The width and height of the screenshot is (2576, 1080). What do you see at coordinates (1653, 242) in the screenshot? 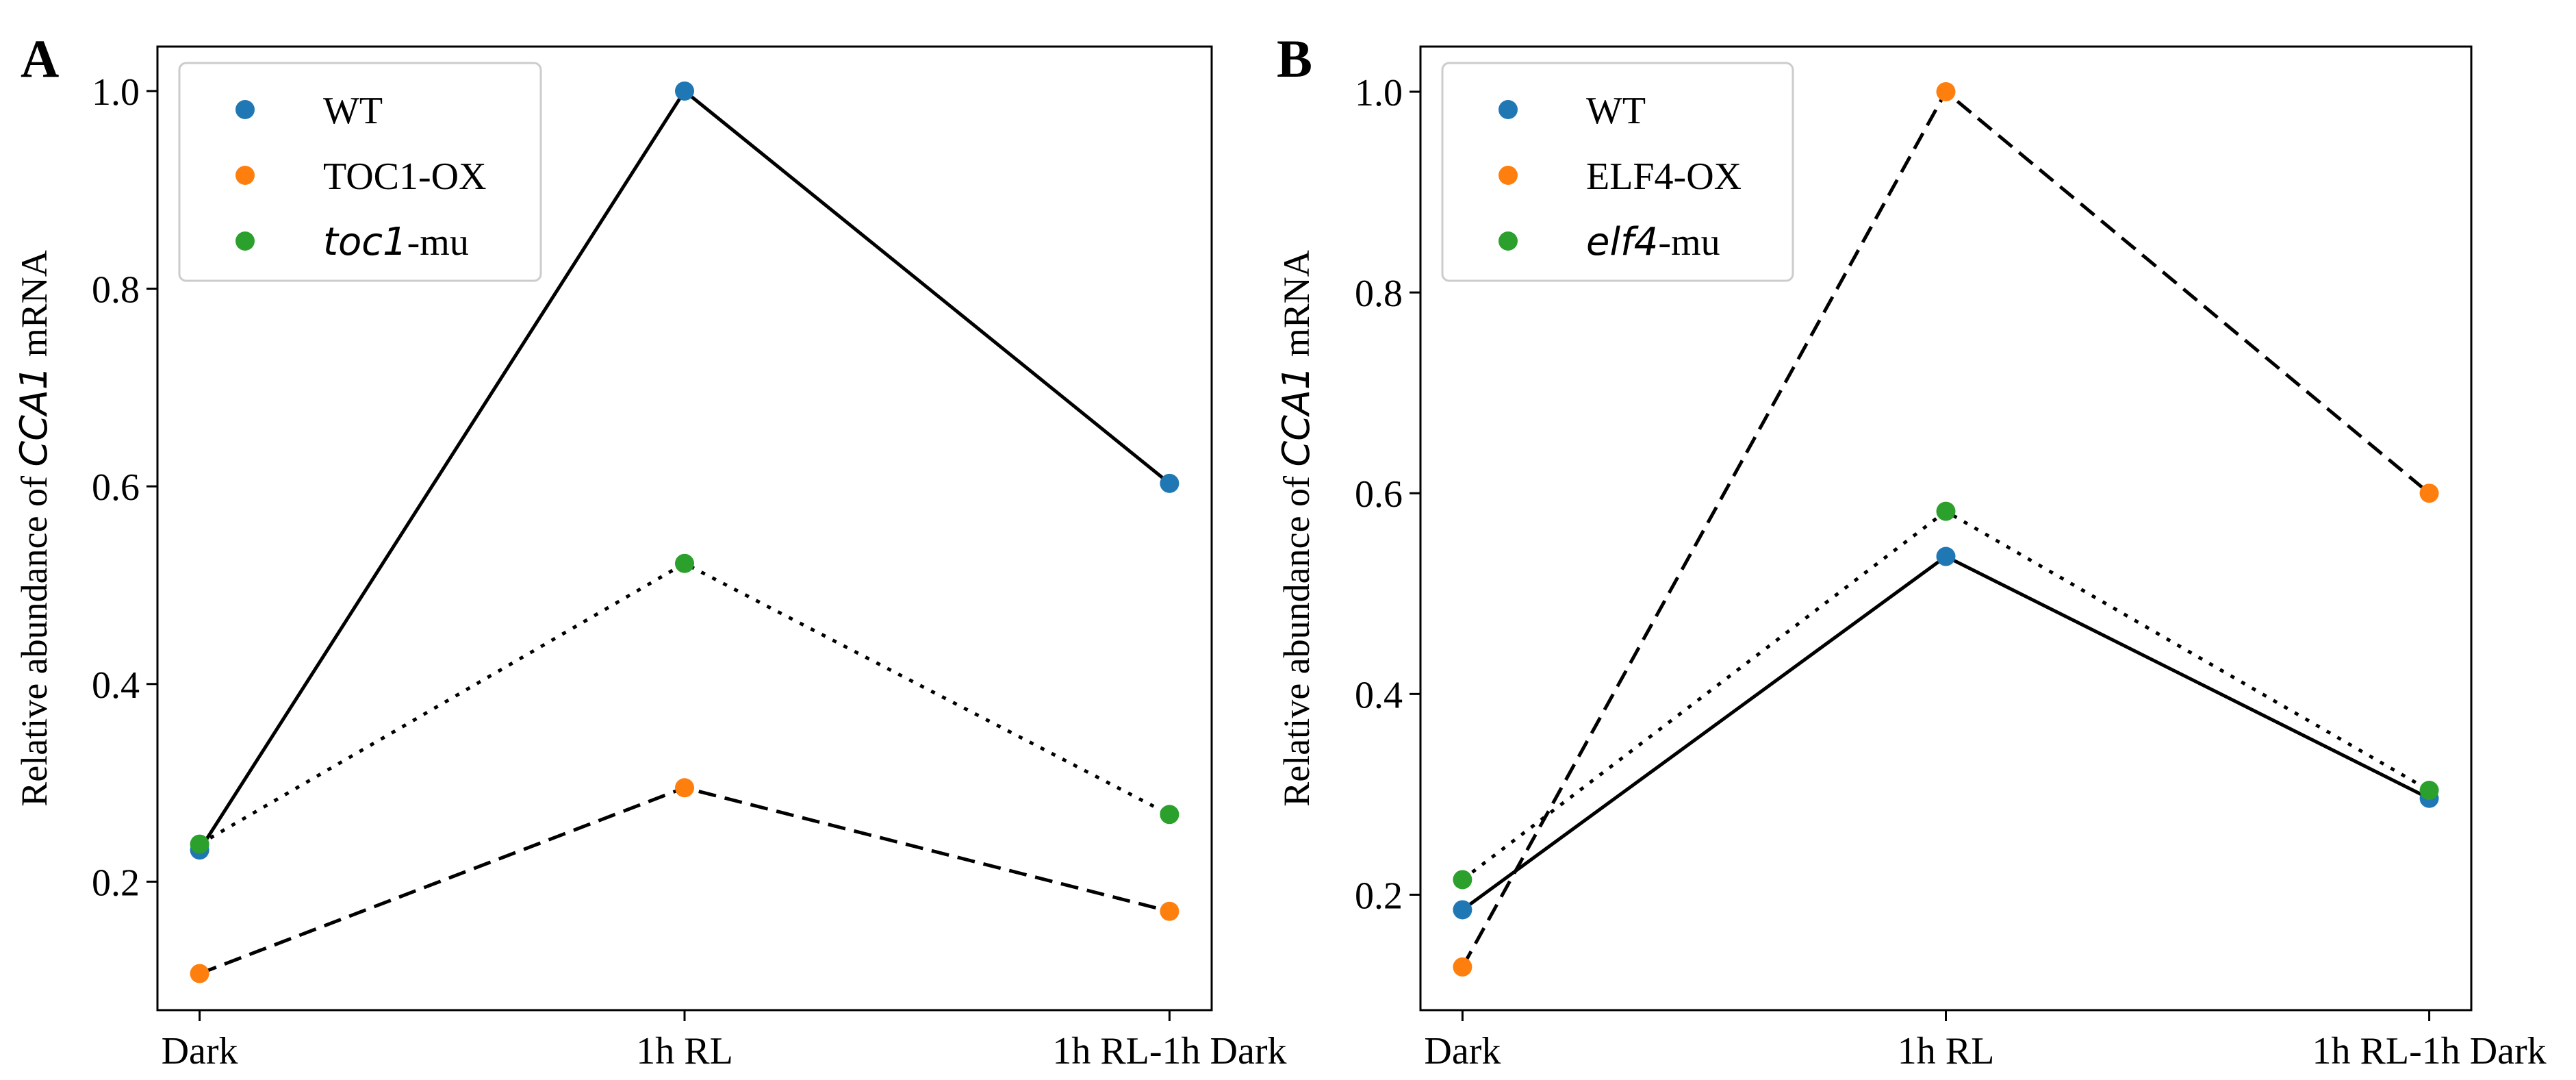
I see `legend-label: elf4-mu` at bounding box center [1653, 242].